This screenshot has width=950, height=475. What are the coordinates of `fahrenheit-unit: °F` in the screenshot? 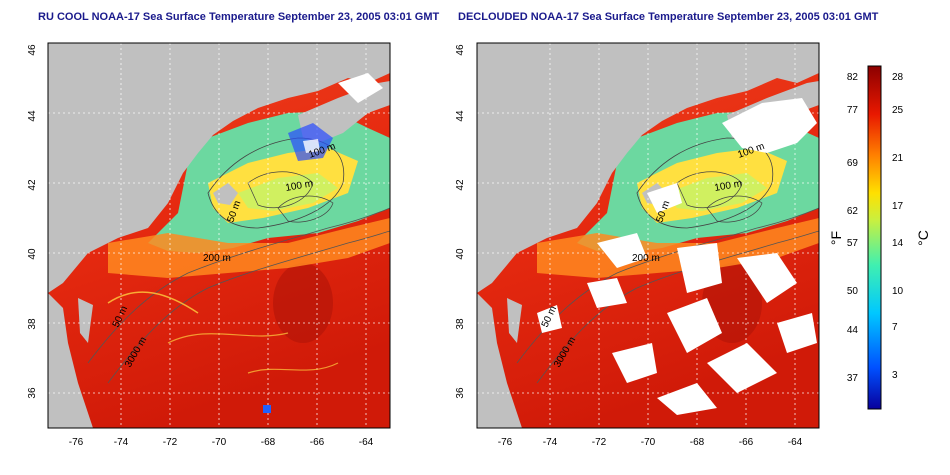 It's located at (836, 238).